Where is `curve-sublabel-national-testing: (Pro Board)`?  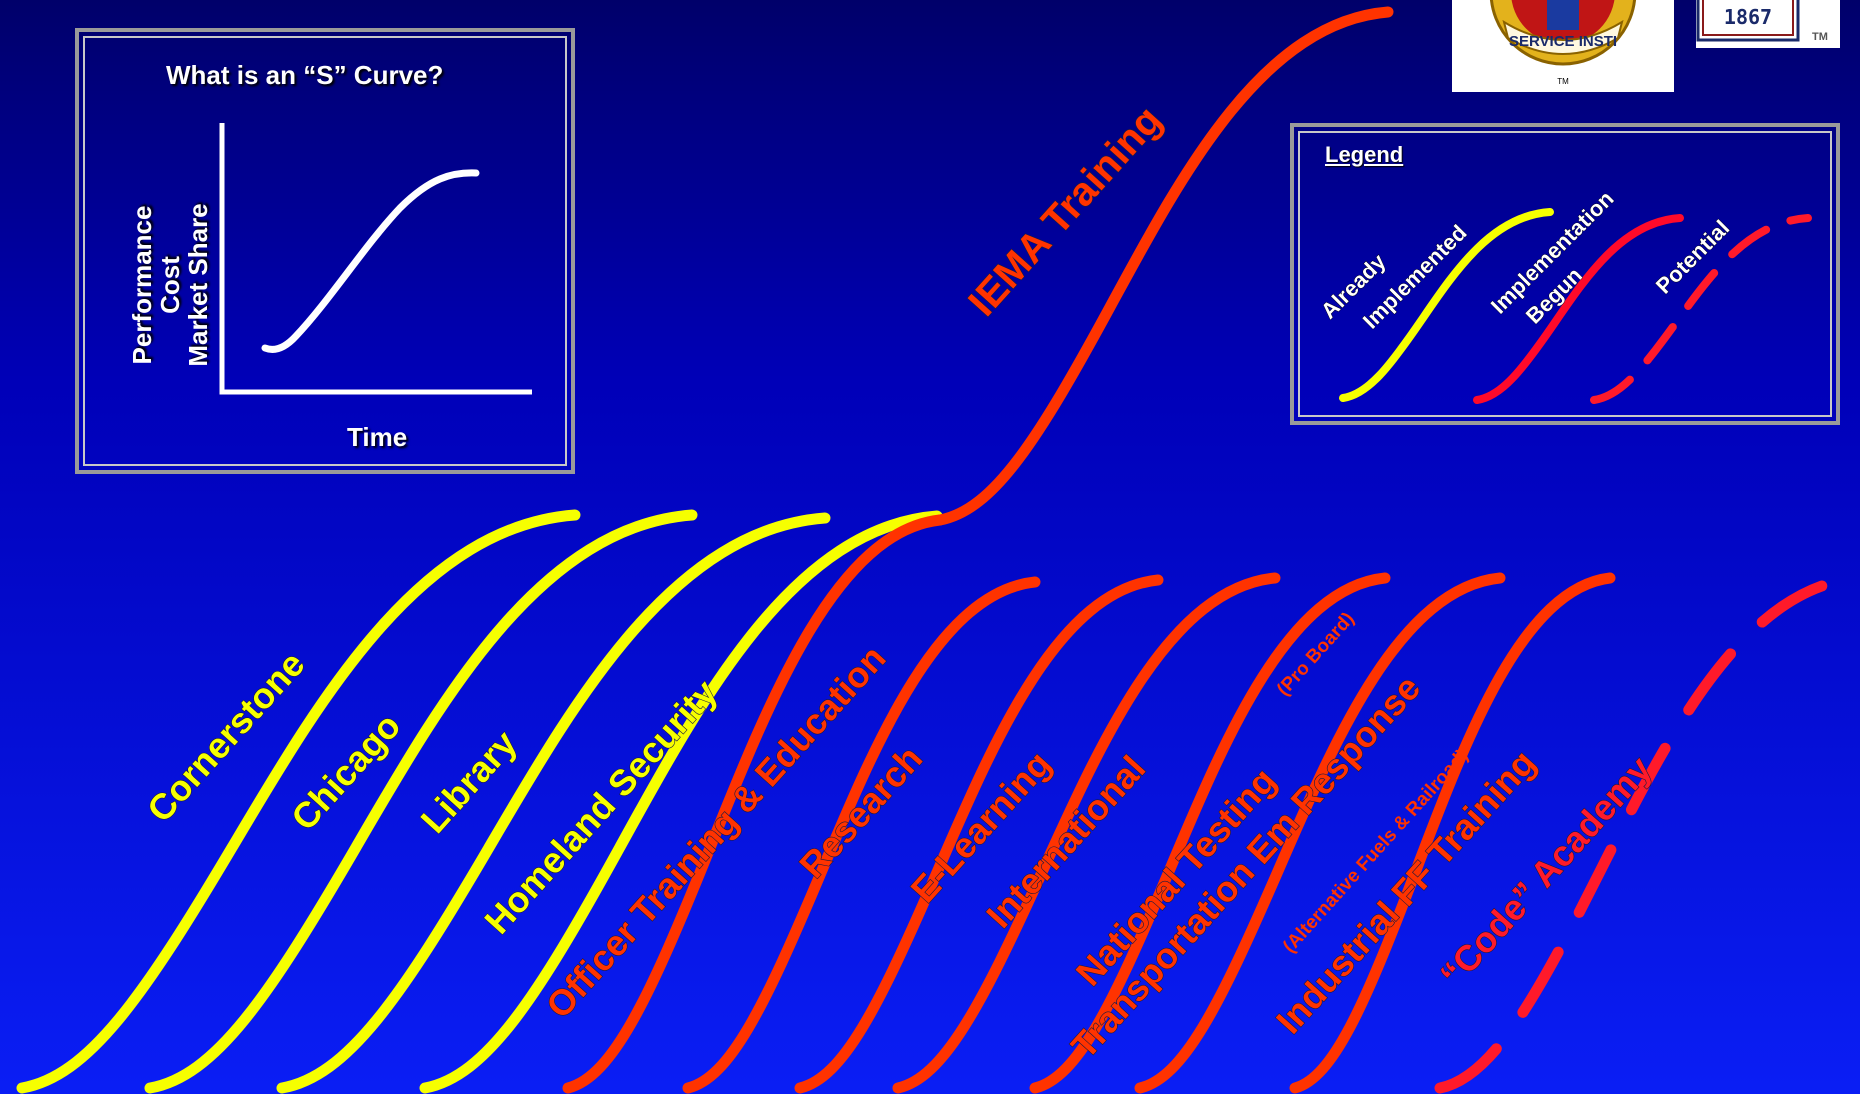
curve-sublabel-national-testing: (Pro Board) is located at coordinates (1316, 654).